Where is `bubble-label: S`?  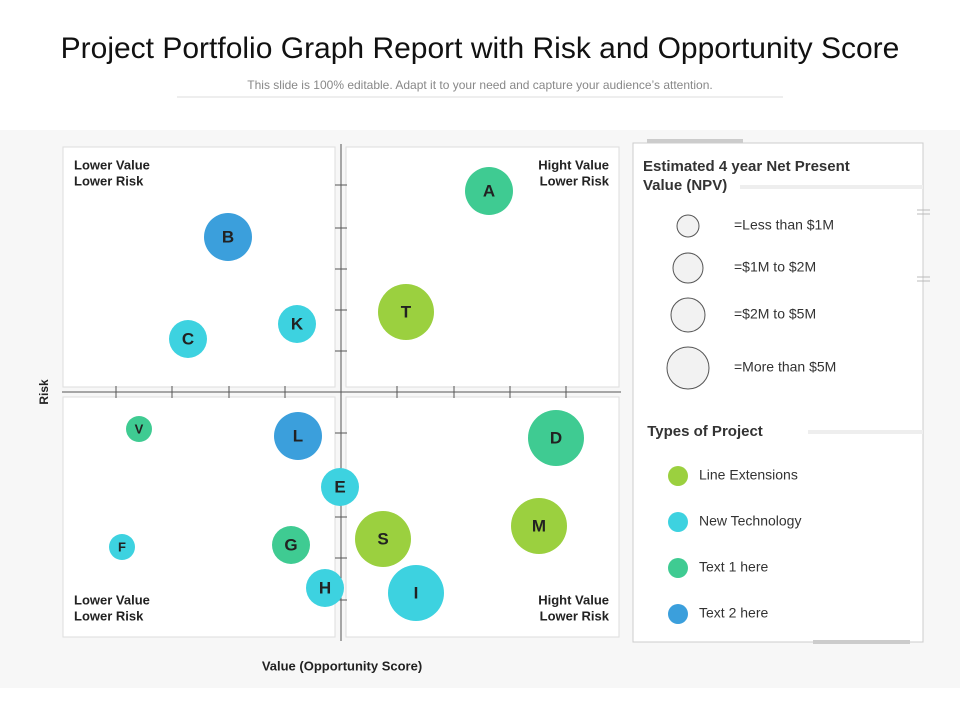
bubble-label: S is located at coordinates (382, 538).